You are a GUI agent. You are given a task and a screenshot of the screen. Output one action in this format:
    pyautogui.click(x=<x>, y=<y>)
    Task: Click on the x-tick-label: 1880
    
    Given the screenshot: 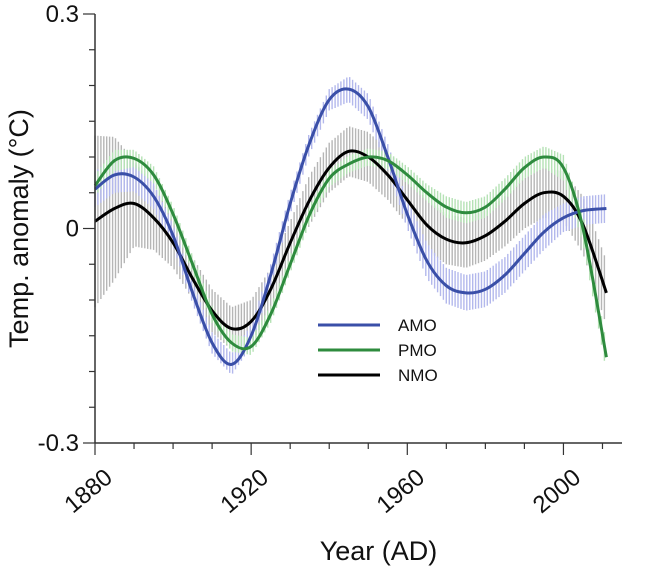 What is the action you would take?
    pyautogui.click(x=88, y=491)
    